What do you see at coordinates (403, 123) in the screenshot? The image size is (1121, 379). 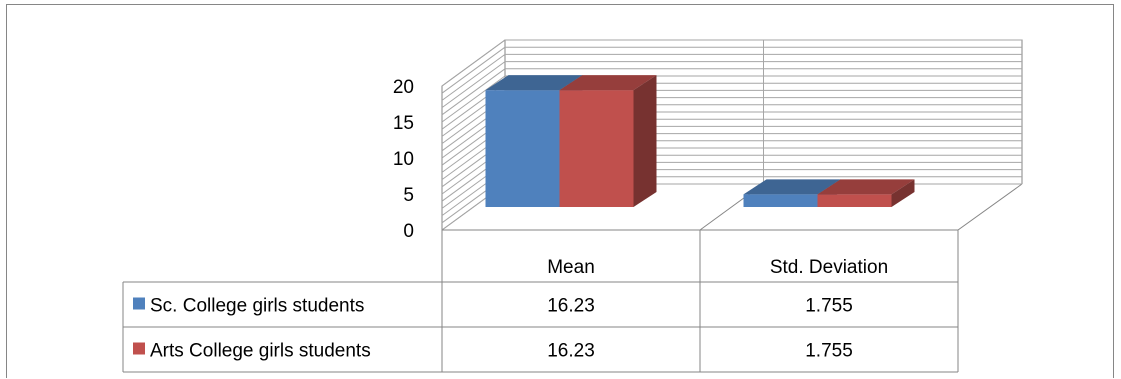 I see `y-tick-label: 15` at bounding box center [403, 123].